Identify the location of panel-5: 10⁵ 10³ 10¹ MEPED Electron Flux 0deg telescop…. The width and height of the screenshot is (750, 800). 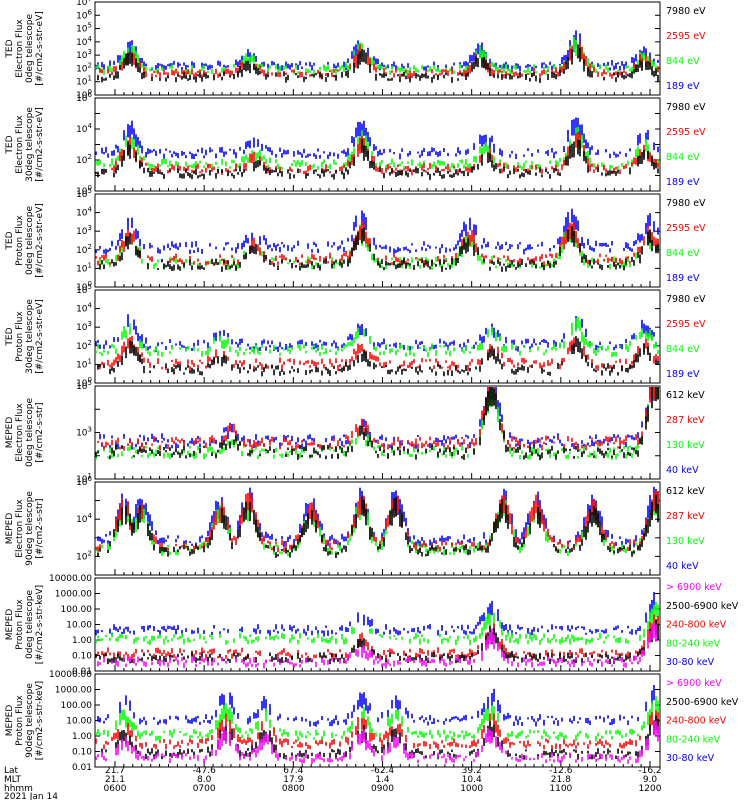
(355, 432).